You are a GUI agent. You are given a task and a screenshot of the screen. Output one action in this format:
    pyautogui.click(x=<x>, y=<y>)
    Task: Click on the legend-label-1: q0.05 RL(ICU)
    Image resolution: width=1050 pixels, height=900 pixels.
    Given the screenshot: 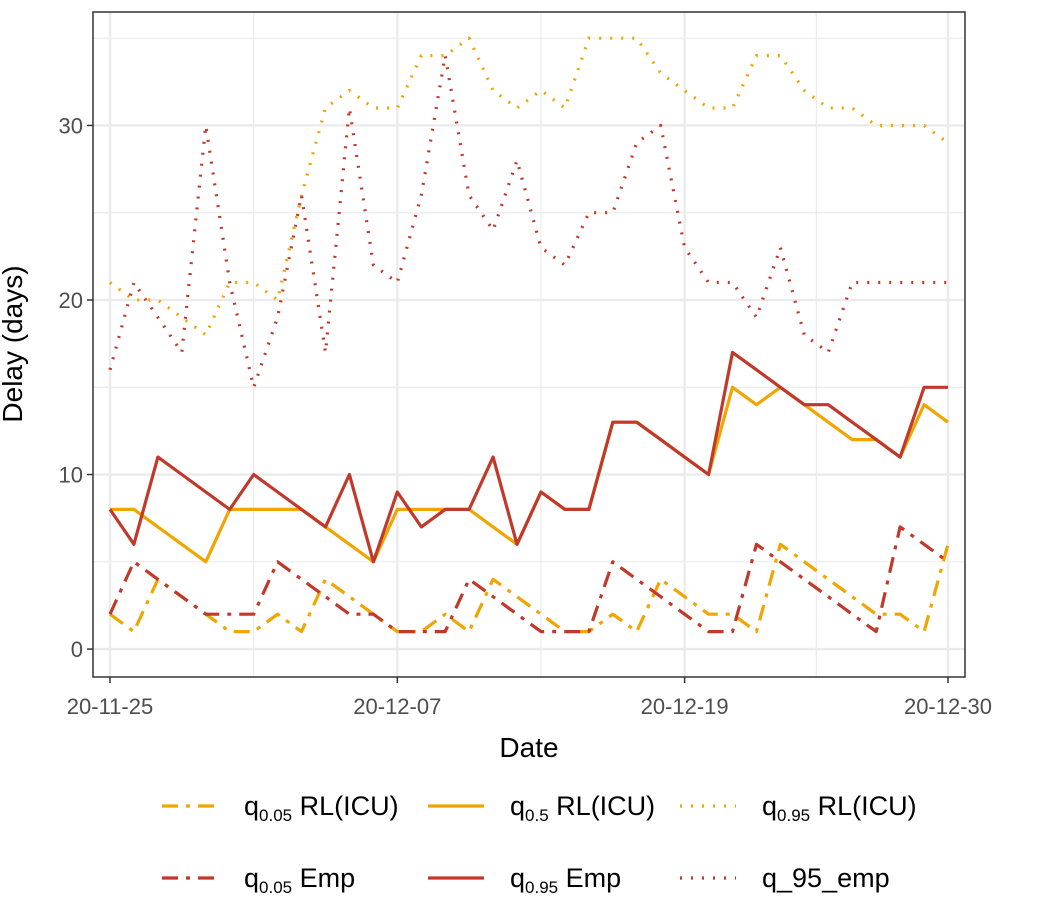 What is the action you would take?
    pyautogui.click(x=321, y=808)
    